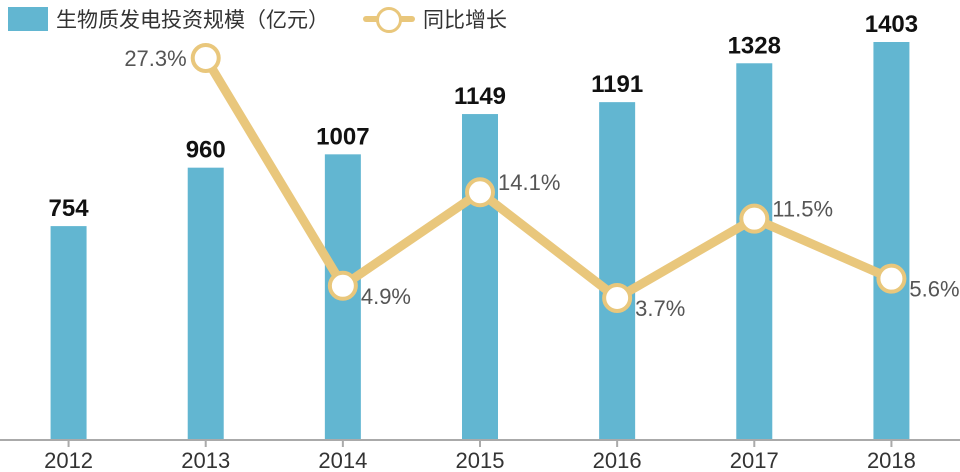 This screenshot has width=960, height=472. Describe the element at coordinates (754, 251) in the screenshot. I see `bar-2017` at that location.